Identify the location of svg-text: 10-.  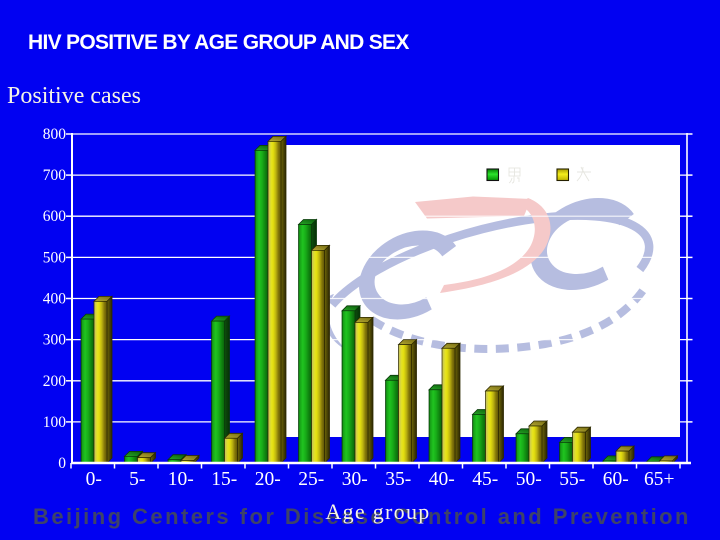
(181, 479).